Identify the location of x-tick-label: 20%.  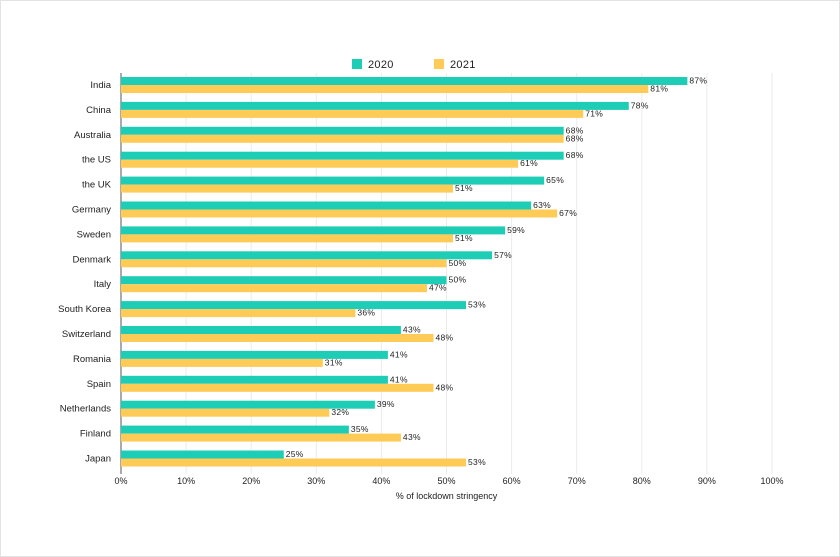
(251, 481).